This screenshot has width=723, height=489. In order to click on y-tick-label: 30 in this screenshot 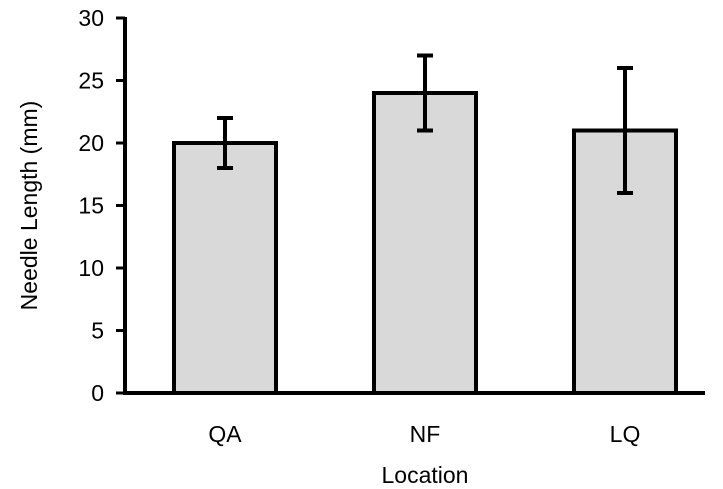, I will do `click(91, 18)`.